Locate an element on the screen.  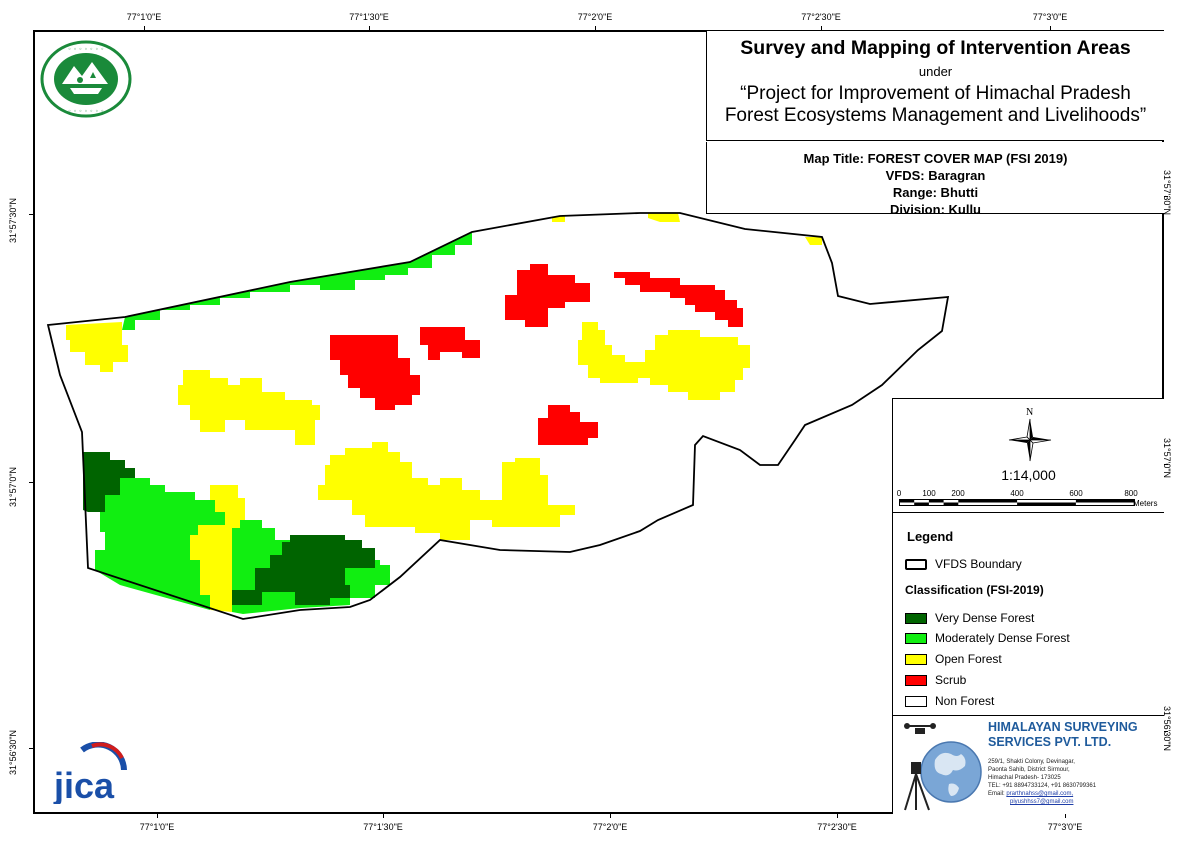
legend-item-open: Open Forest is located at coordinates (953, 659).